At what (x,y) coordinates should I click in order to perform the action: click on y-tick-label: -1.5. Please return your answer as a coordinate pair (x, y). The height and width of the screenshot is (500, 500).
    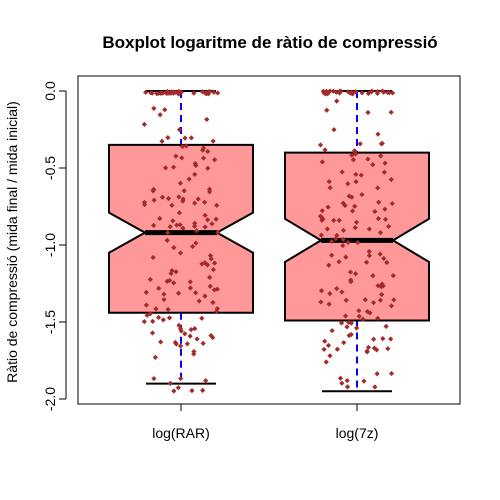
    Looking at the image, I should click on (50, 322).